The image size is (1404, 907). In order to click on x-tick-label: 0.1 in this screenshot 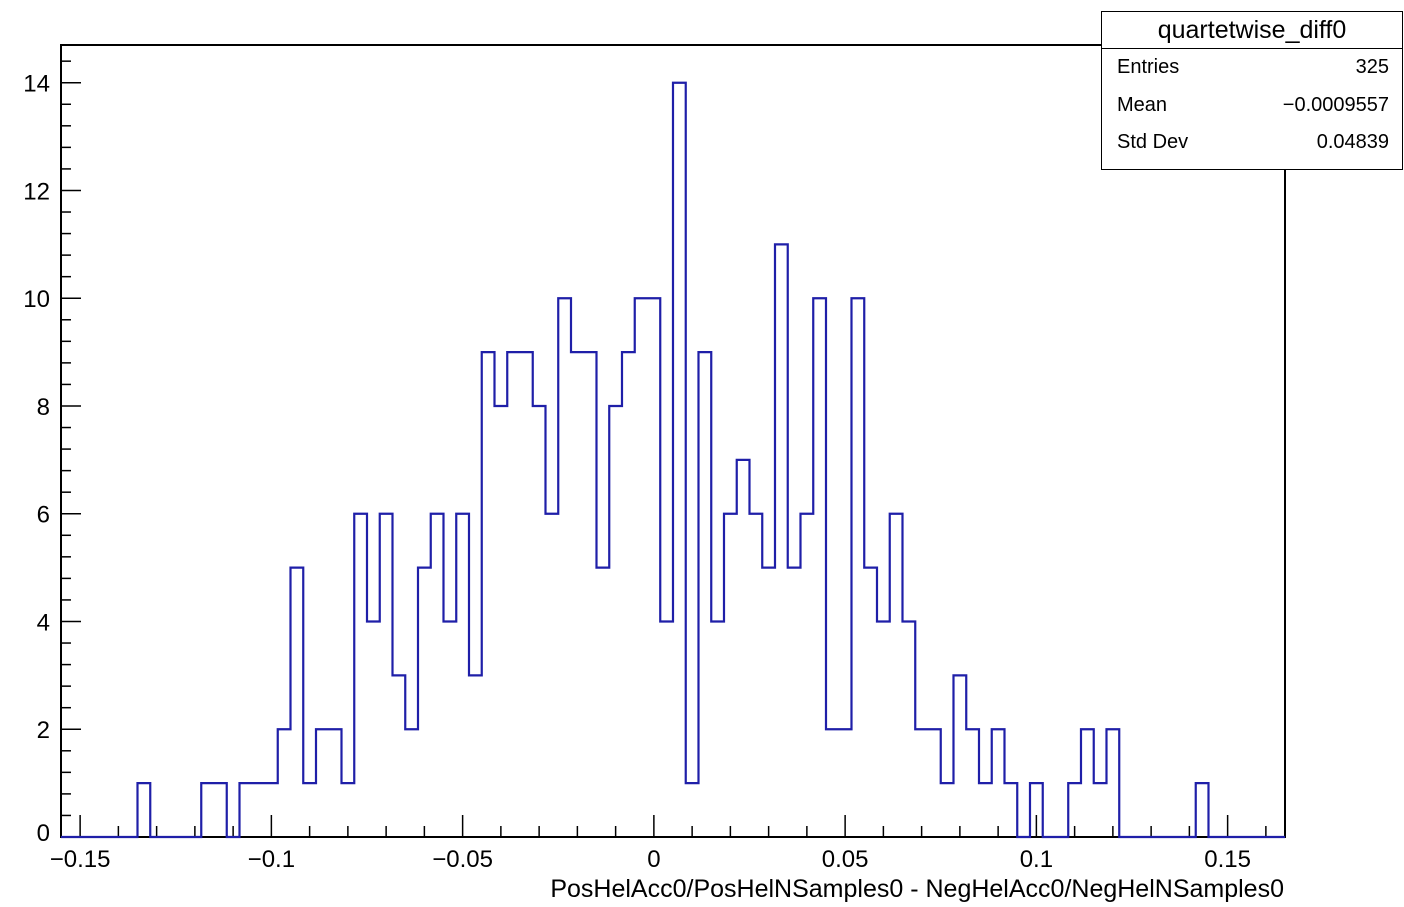, I will do `click(1036, 859)`.